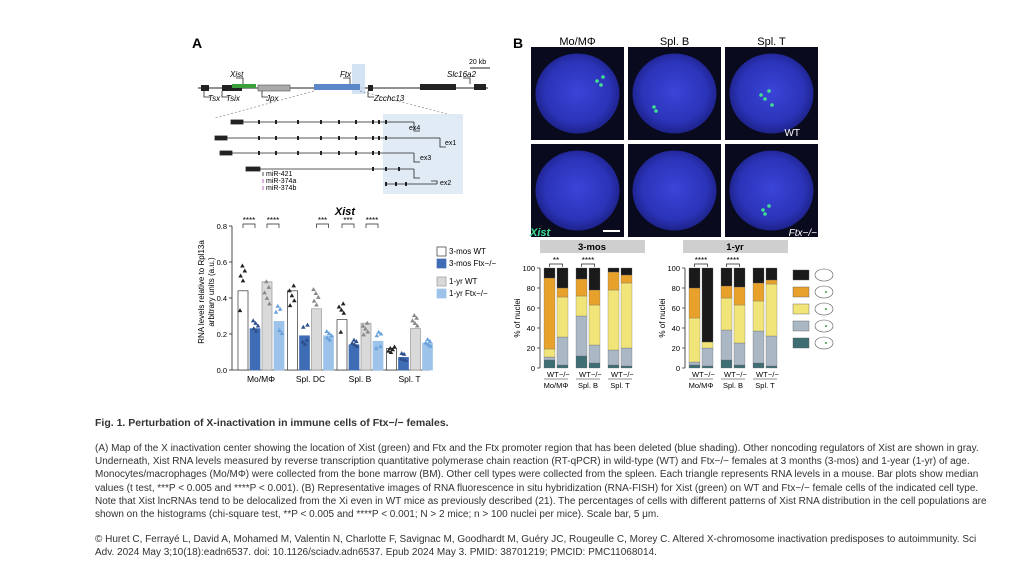 The height and width of the screenshot is (574, 1024). I want to click on histogram-y-tick-label: 0, so click(533, 368).